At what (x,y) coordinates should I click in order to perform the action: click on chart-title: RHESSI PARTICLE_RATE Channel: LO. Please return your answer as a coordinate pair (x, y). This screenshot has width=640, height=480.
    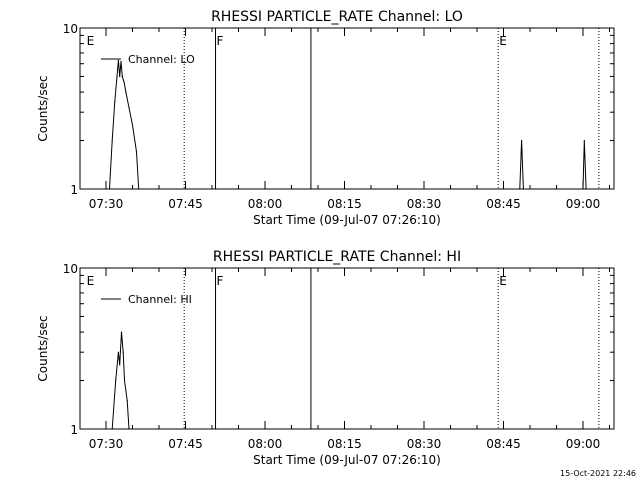
    Looking at the image, I should click on (337, 17).